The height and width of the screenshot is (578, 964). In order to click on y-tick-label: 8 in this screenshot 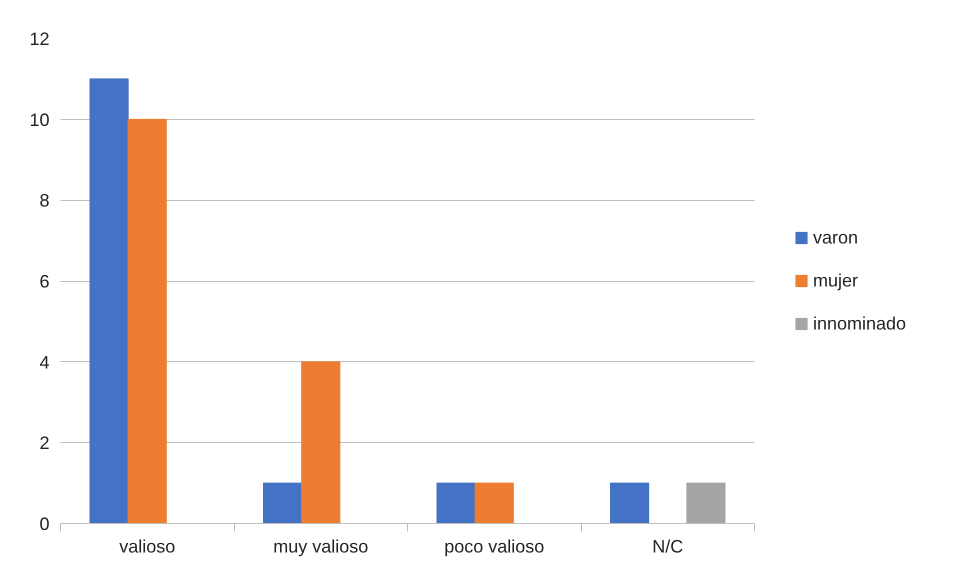, I will do `click(44, 200)`.